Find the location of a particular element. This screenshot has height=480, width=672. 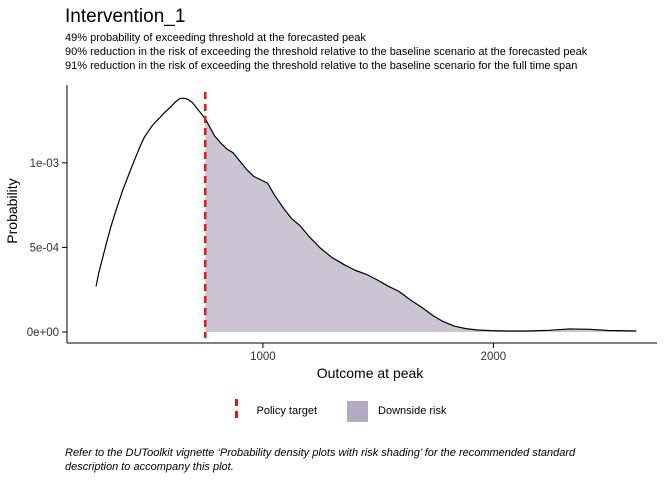

x-axis-title: Outcome at peak is located at coordinates (370, 373).